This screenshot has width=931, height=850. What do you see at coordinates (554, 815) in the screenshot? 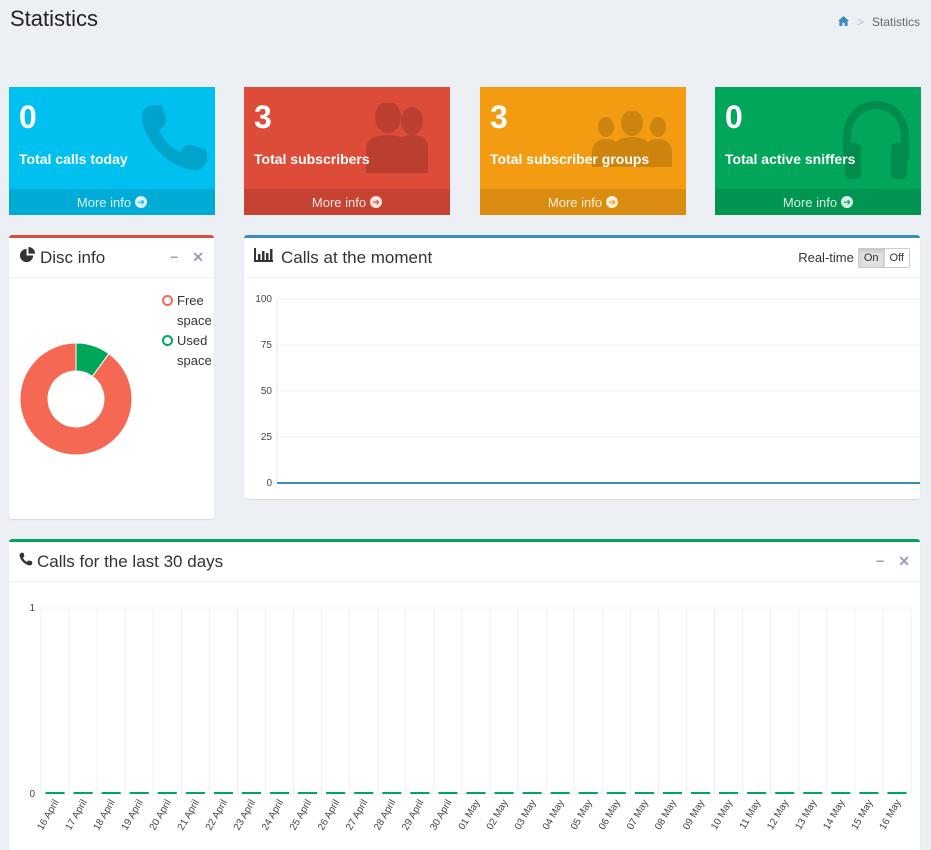
I see `x-tick-label: 04 May` at bounding box center [554, 815].